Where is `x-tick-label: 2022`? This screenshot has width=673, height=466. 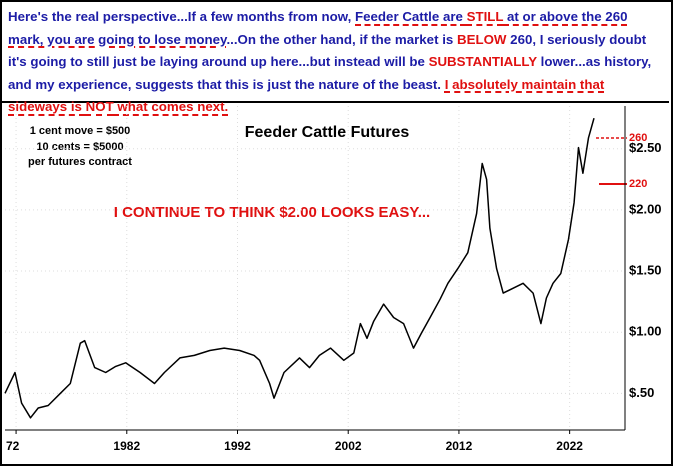 x-tick-label: 2022 is located at coordinates (569, 446).